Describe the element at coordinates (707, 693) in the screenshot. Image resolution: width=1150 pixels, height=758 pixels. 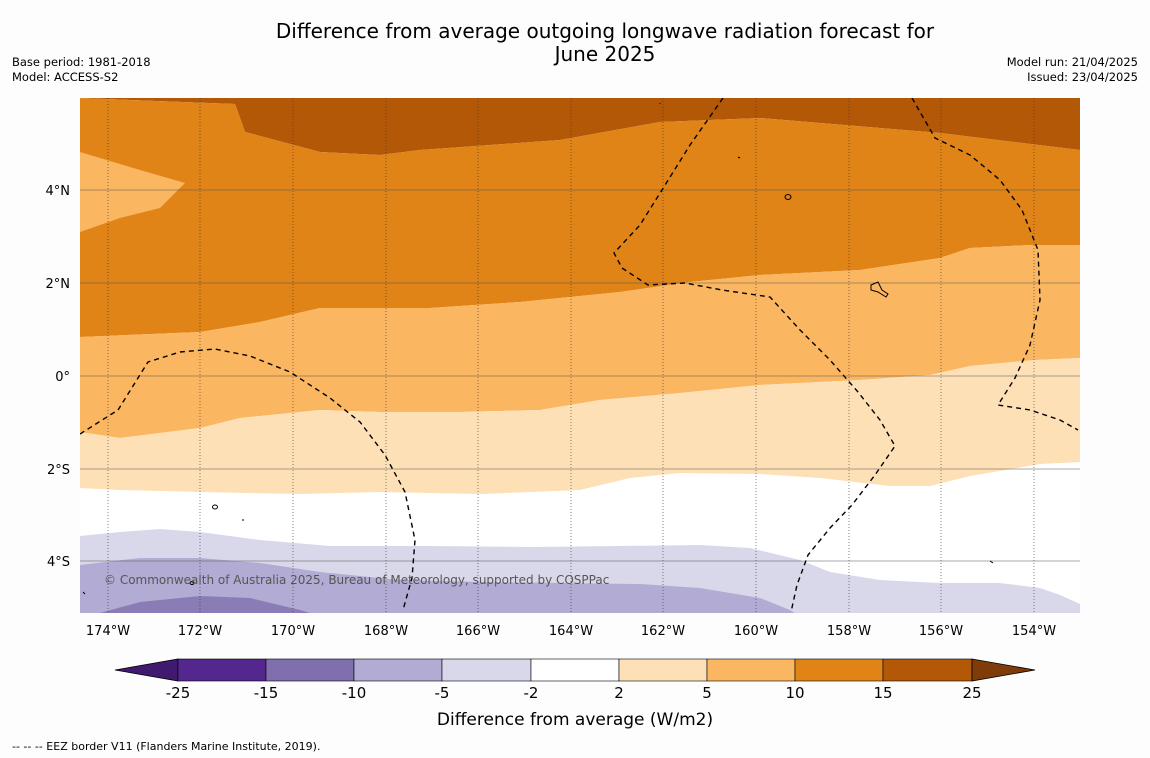
I see `colorbar-tick: 5` at that location.